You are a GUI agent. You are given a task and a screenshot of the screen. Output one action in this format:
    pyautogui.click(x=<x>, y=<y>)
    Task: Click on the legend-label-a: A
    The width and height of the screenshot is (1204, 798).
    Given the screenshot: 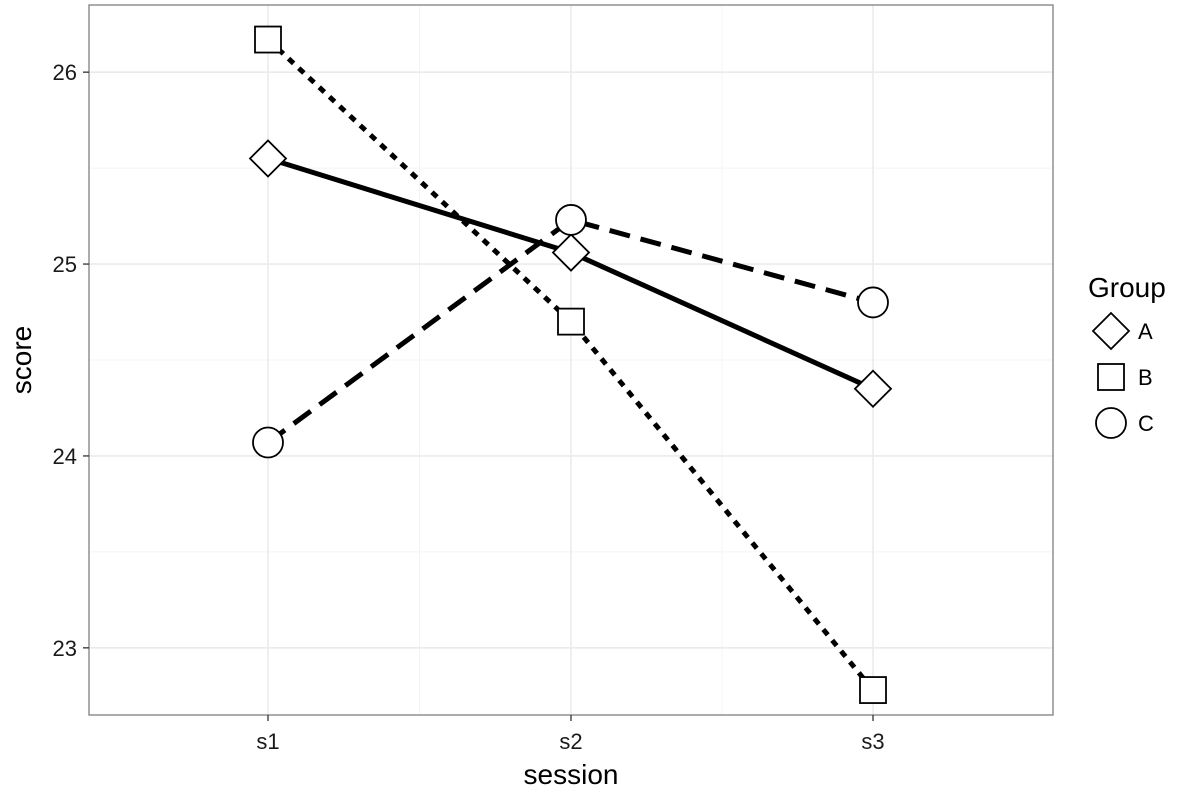 What is the action you would take?
    pyautogui.click(x=1145, y=331)
    